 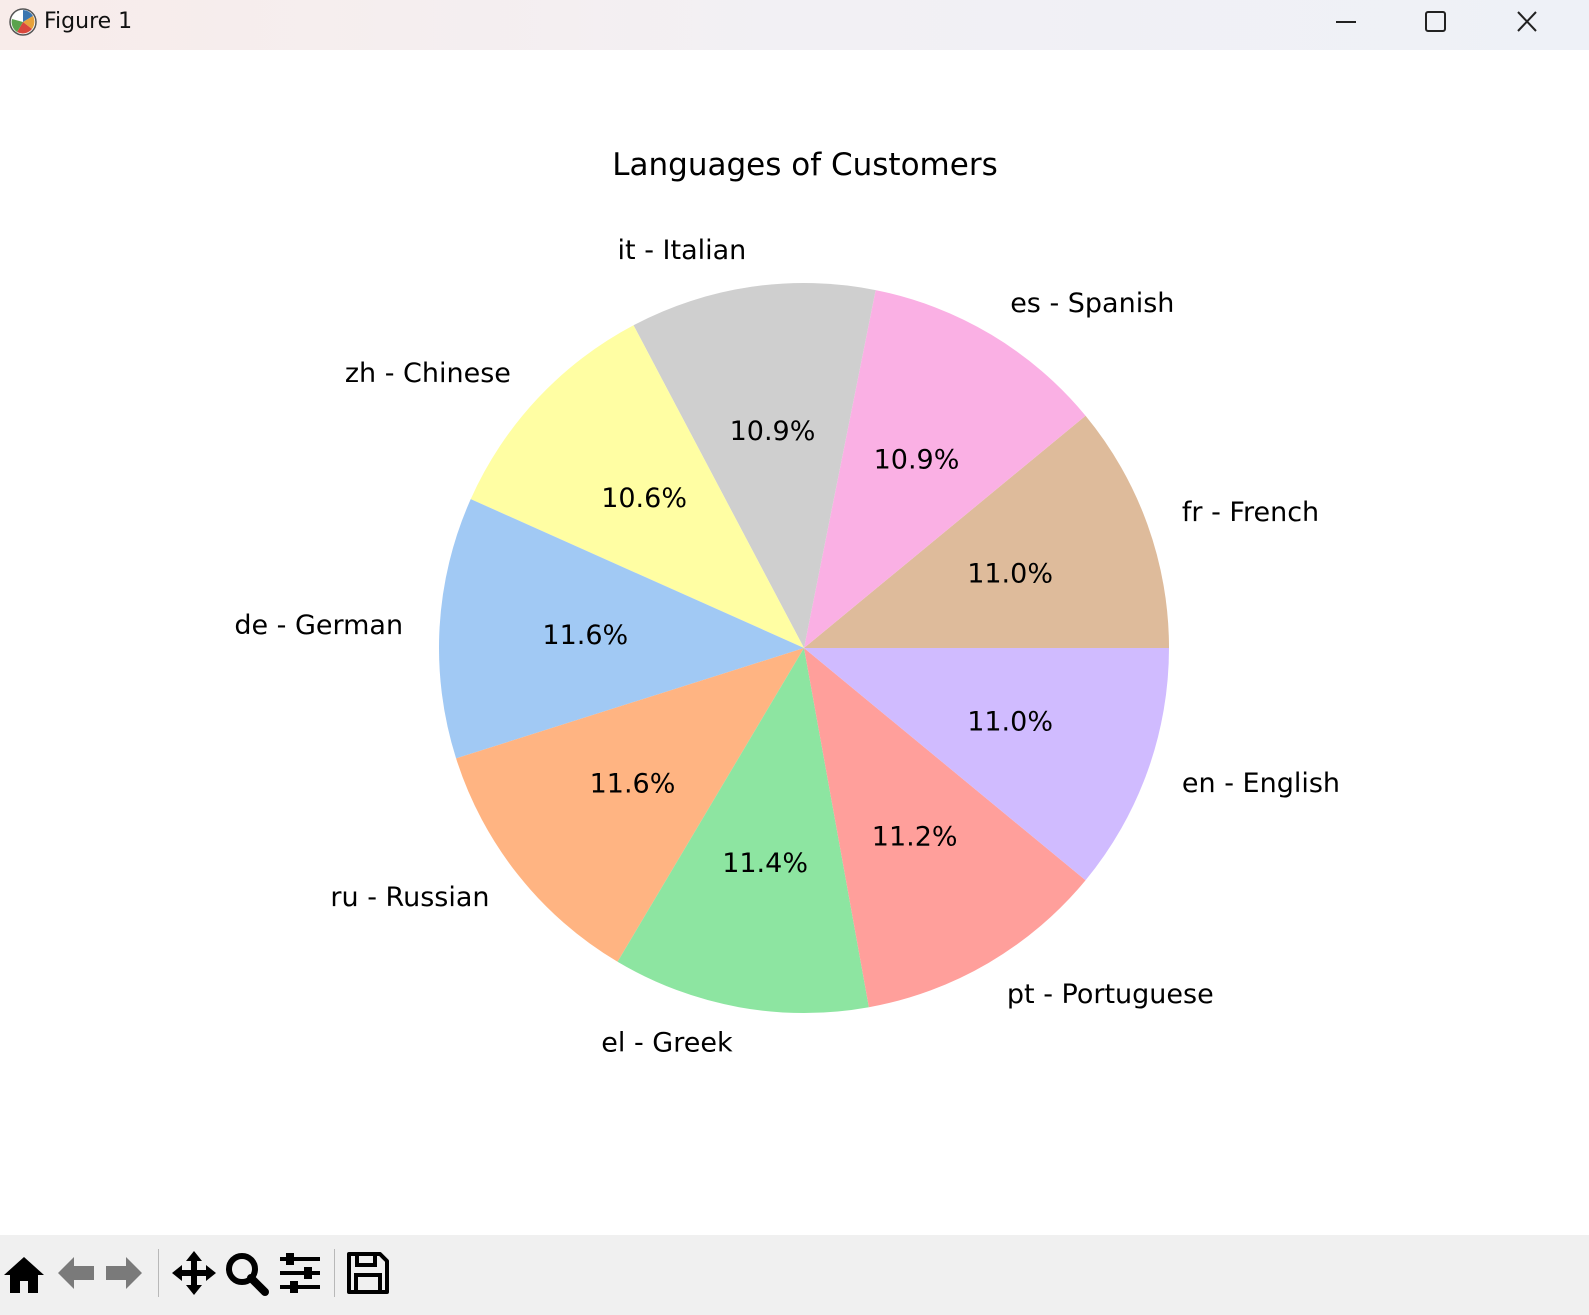 I want to click on zoom-button, so click(x=246, y=1273).